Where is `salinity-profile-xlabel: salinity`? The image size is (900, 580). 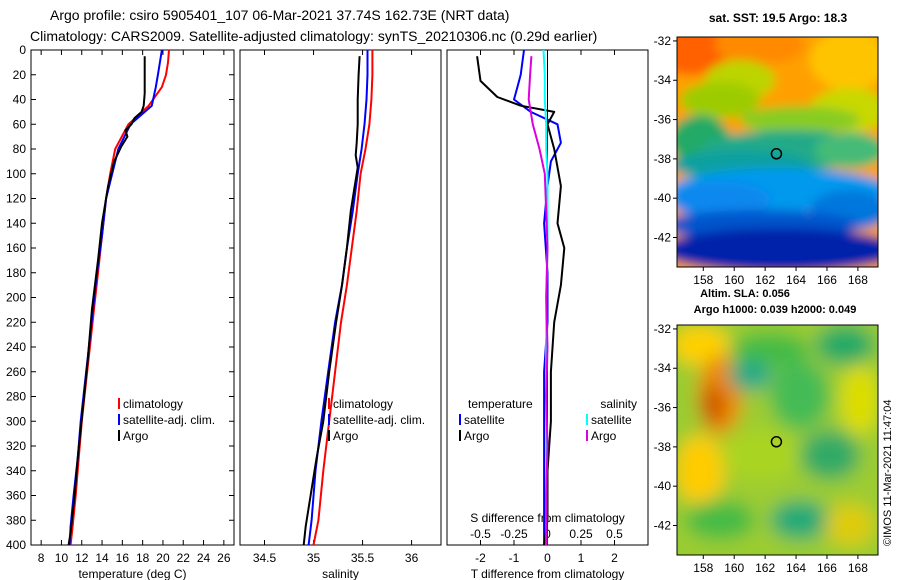 salinity-profile-xlabel: salinity is located at coordinates (340, 573).